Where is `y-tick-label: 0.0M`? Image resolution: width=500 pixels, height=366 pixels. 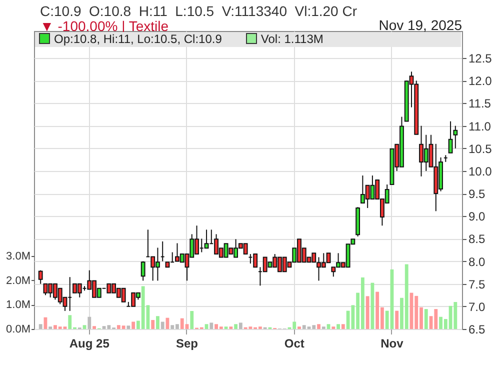
y-tick-label: 0.0M is located at coordinates (18, 330).